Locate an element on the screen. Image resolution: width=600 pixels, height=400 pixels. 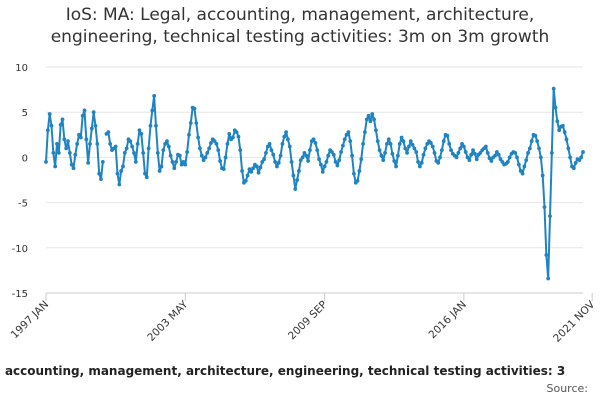
x-tick-label: 2021 NOV is located at coordinates (574, 321).